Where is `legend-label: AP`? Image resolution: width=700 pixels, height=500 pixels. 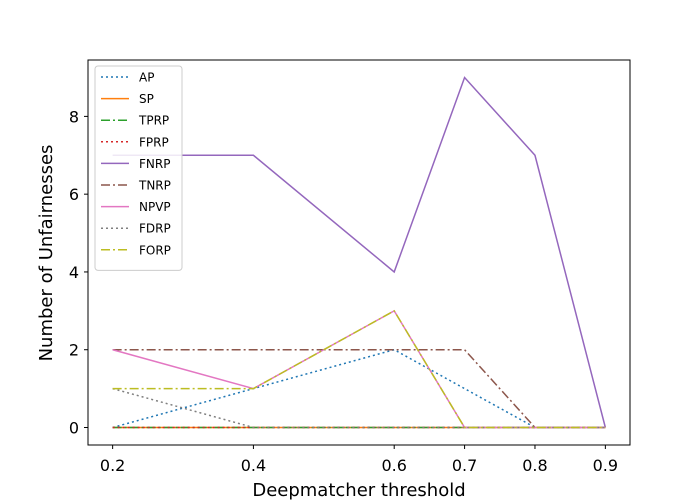 legend-label: AP is located at coordinates (146, 78).